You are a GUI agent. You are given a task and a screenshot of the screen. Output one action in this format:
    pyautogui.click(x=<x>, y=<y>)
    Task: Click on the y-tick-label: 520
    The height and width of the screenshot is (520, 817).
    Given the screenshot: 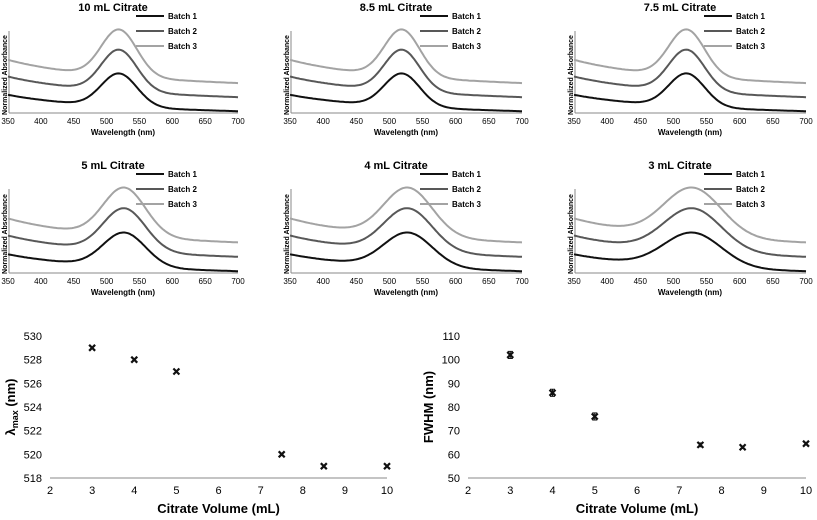 What is the action you would take?
    pyautogui.click(x=33, y=455)
    